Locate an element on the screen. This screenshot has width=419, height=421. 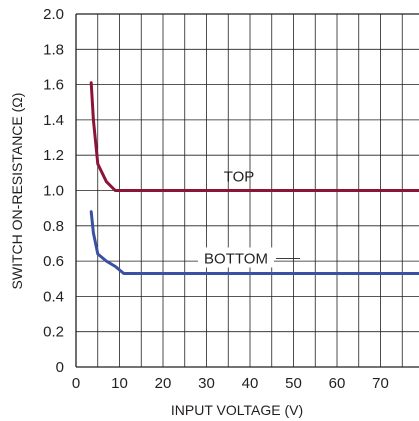
series-line-bottom is located at coordinates (254, 242).